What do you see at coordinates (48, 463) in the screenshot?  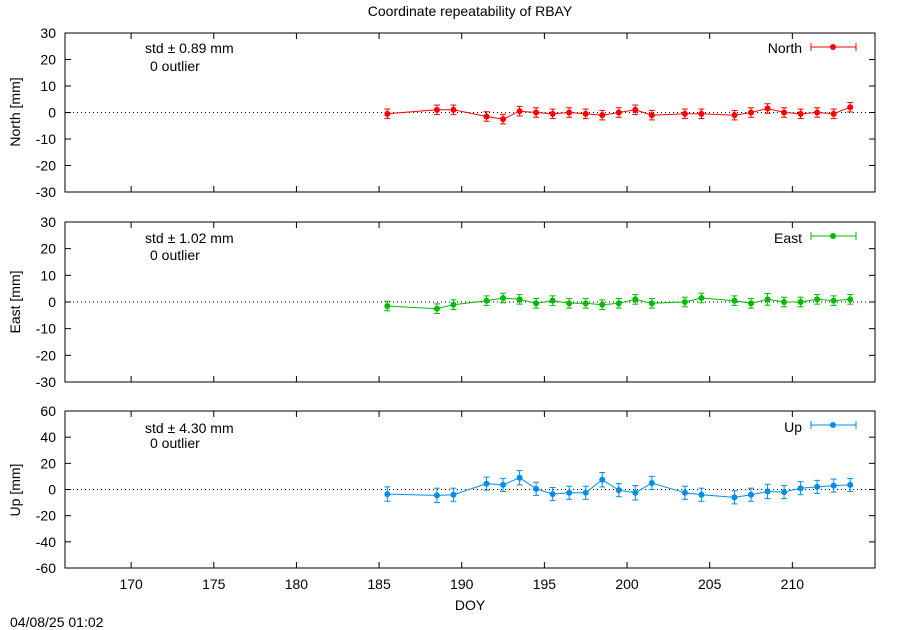 I see `up-y-tick-label: 20` at bounding box center [48, 463].